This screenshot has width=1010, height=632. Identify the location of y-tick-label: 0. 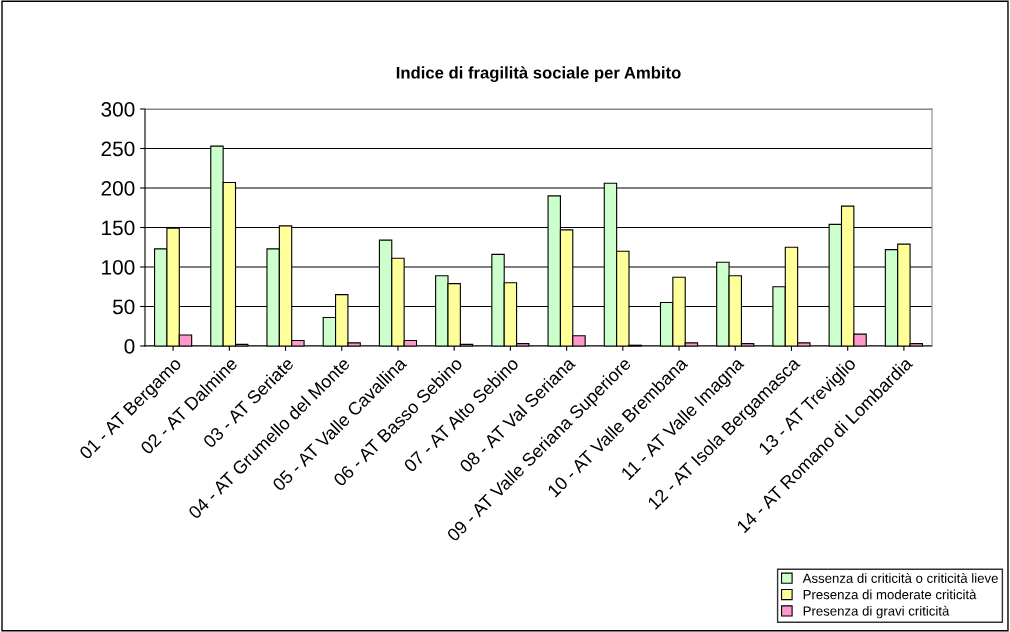
(129, 346).